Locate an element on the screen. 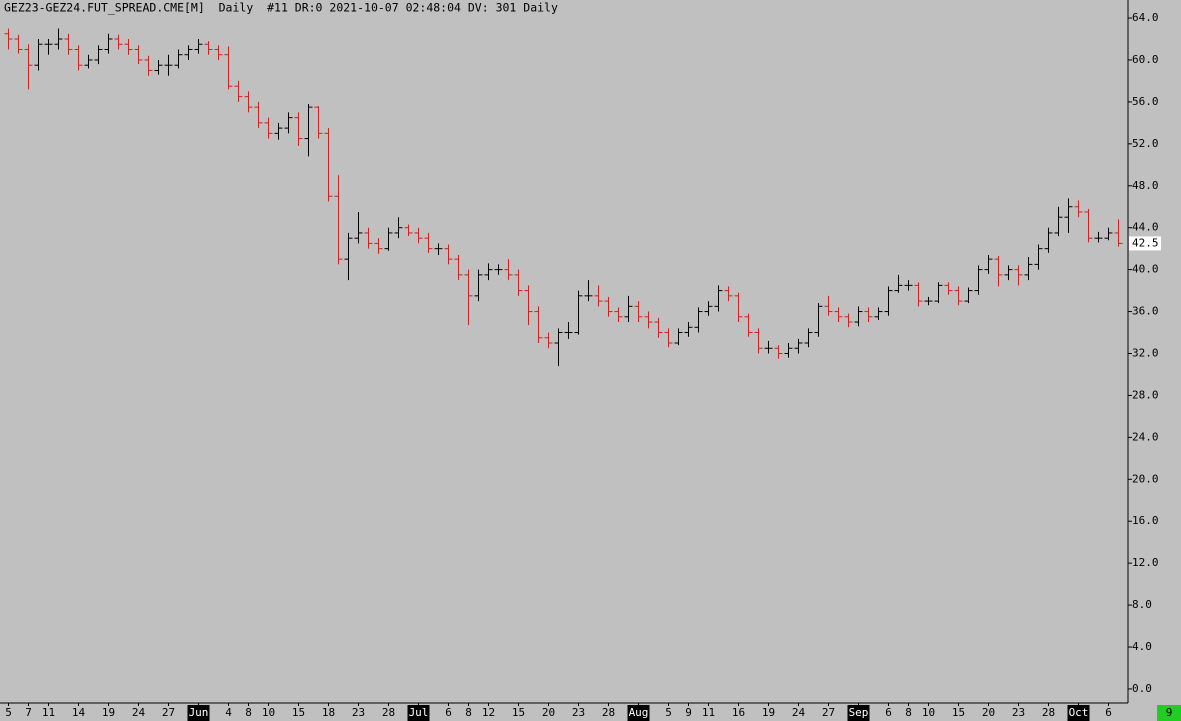 The image size is (1181, 721). badge-box is located at coordinates (1169, 713).